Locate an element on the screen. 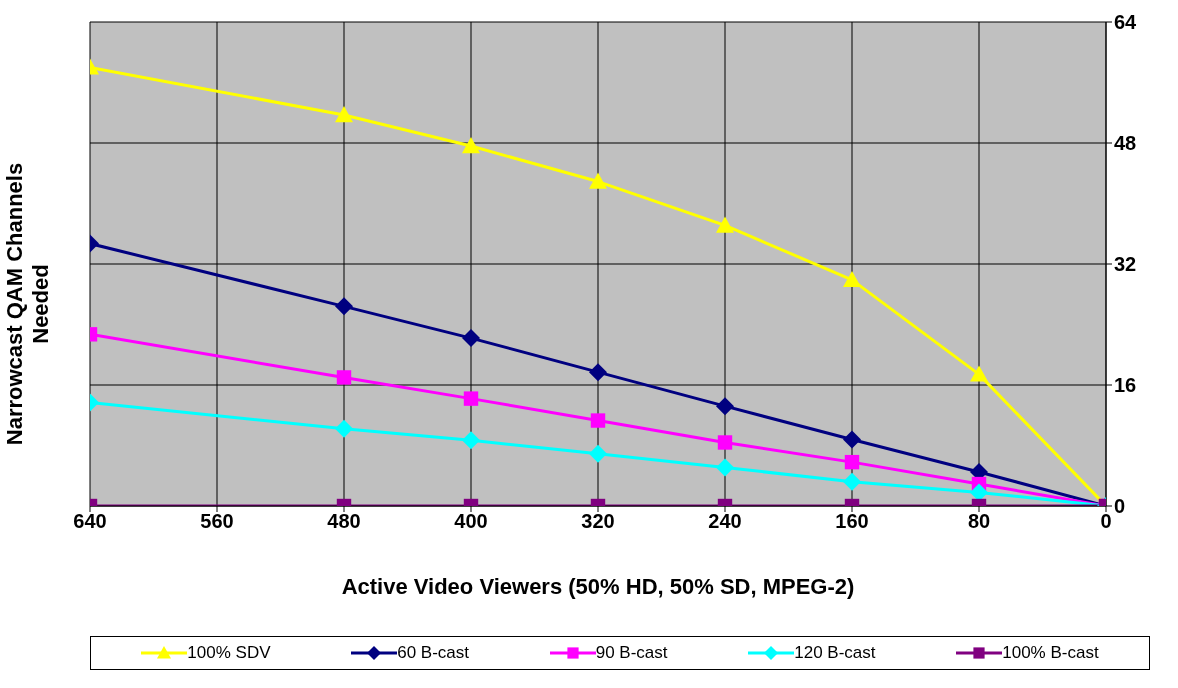  x-tick-label: 640 is located at coordinates (90, 521).